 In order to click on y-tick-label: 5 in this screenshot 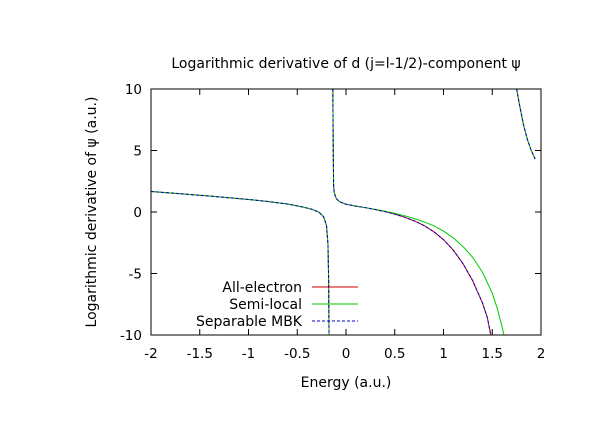, I will do `click(137, 152)`.